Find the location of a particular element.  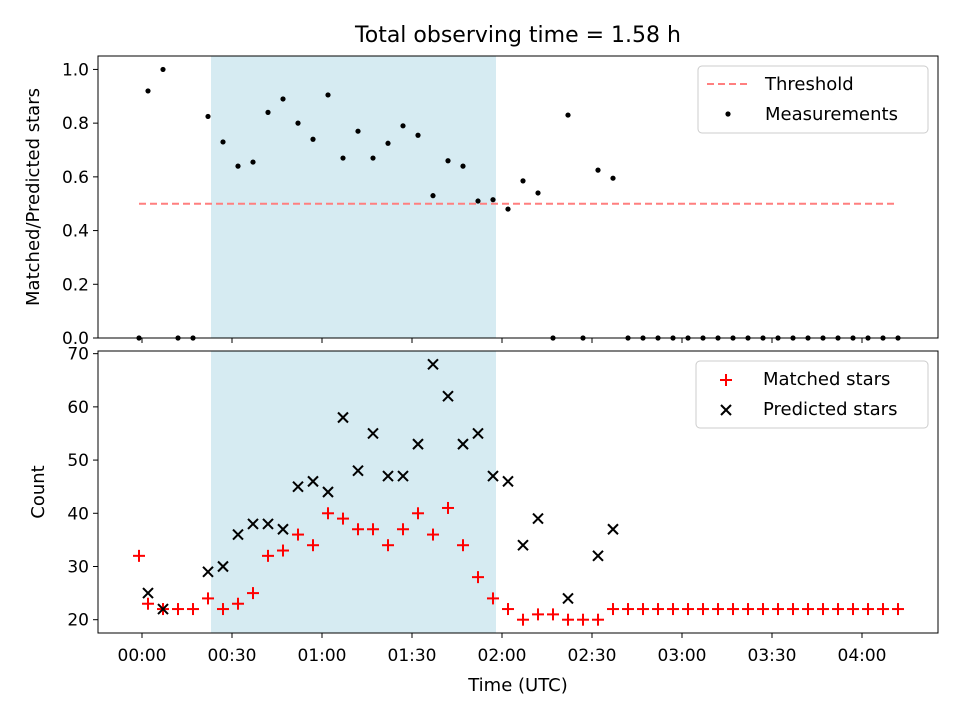

top-legend-box is located at coordinates (813, 99).